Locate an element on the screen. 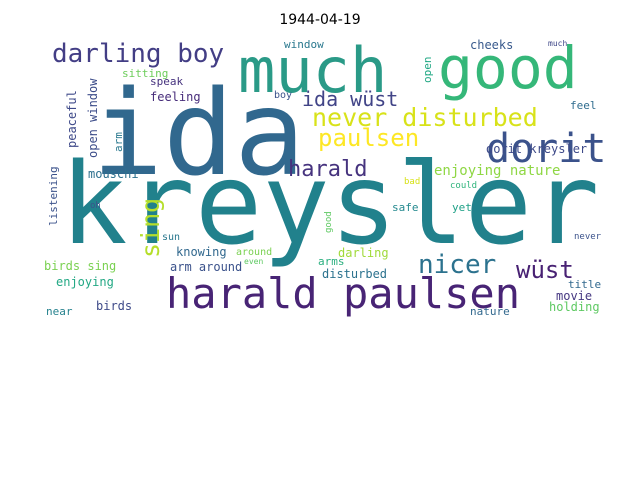  word-label: sing is located at coordinates (150, 228).